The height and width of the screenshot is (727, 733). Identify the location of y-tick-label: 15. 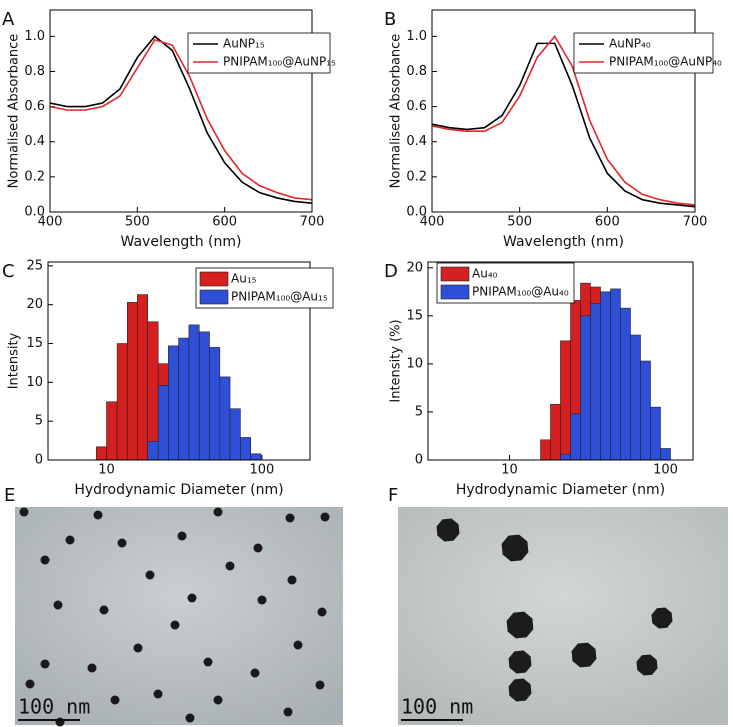
(414, 315).